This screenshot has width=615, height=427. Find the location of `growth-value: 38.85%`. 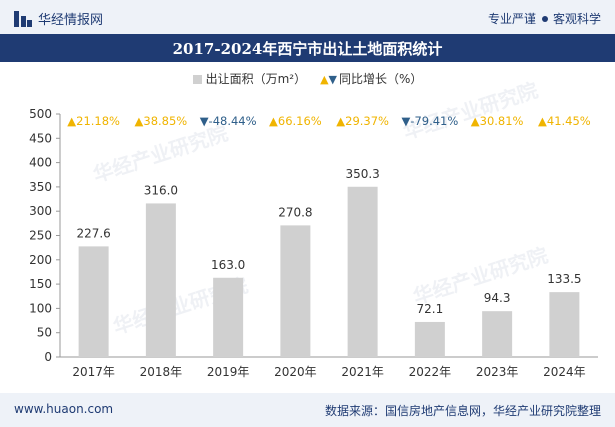

growth-value: 38.85% is located at coordinates (165, 121).